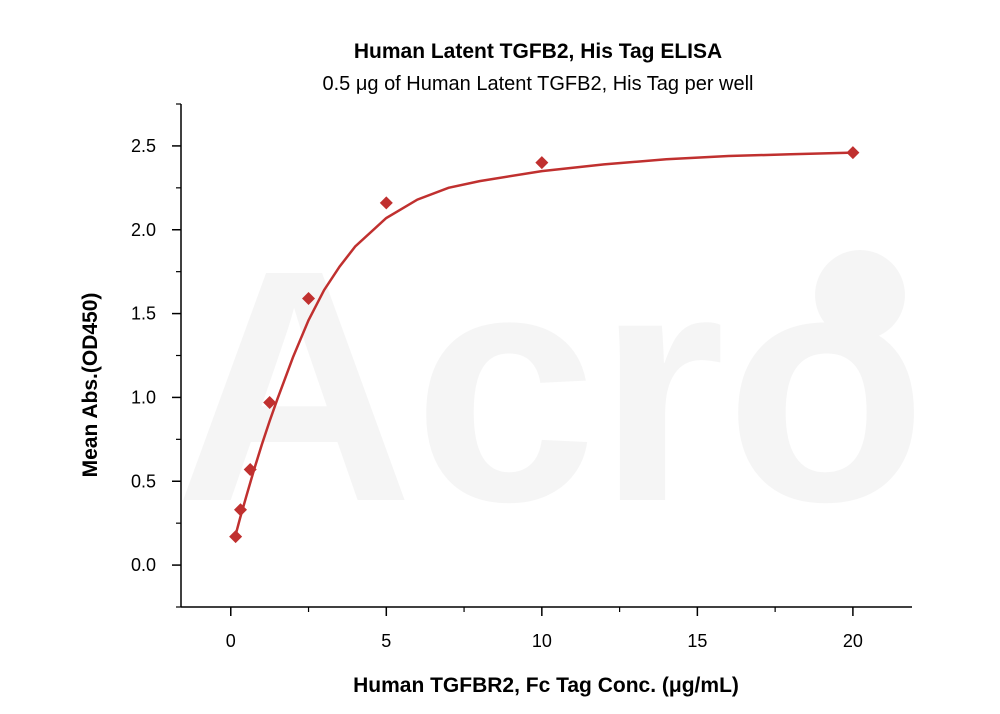 The width and height of the screenshot is (1000, 714). I want to click on x-tick-label: 20, so click(853, 641).